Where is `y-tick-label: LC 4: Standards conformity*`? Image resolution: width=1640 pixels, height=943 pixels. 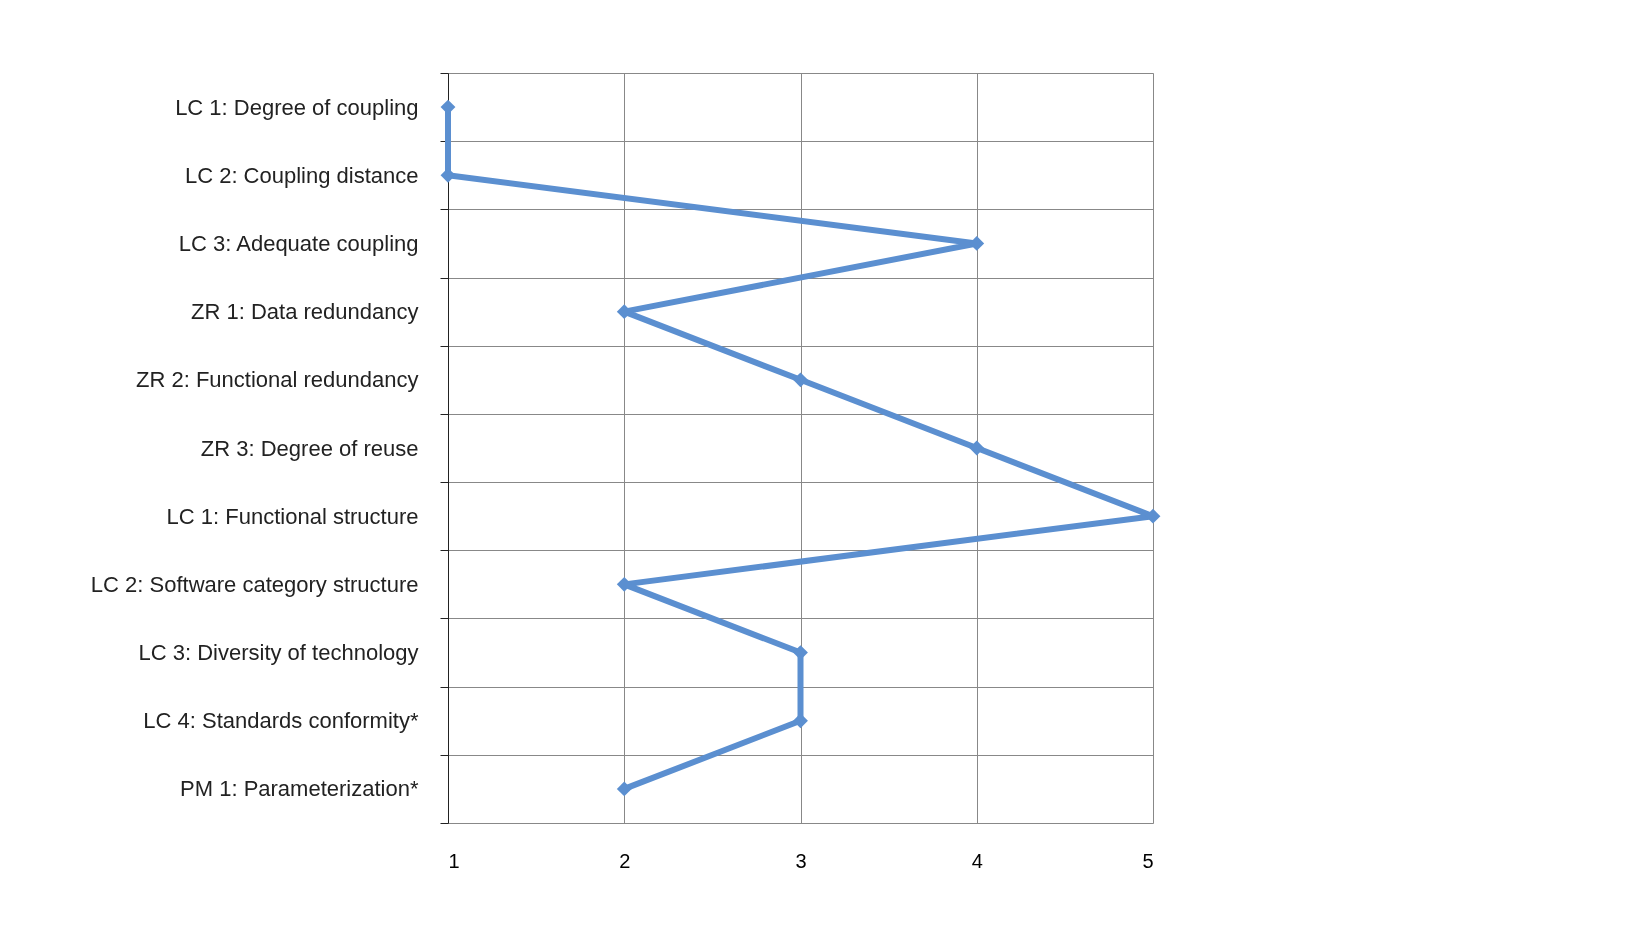 y-tick-label: LC 4: Standards conformity* is located at coordinates (281, 721).